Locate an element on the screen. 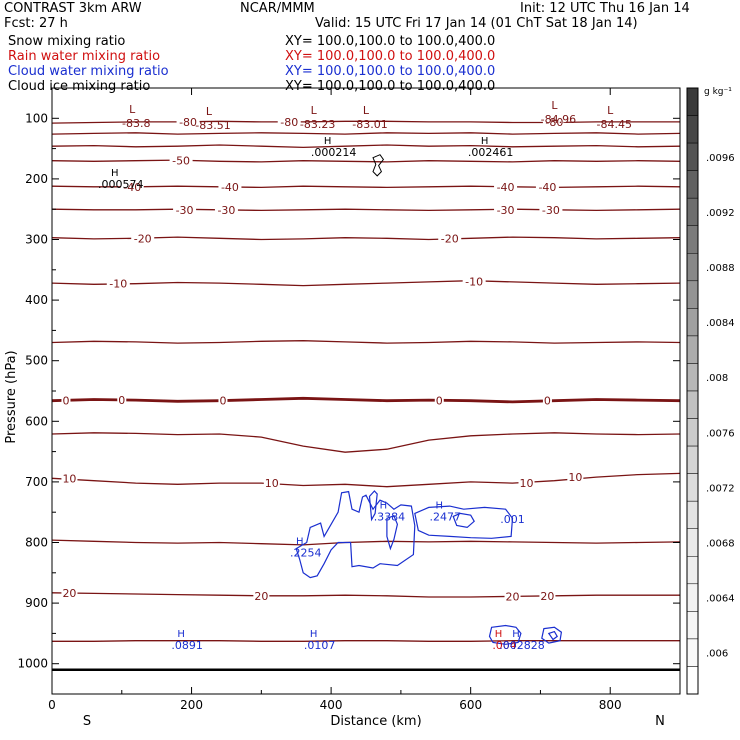  high-value: .000214 is located at coordinates (334, 152).